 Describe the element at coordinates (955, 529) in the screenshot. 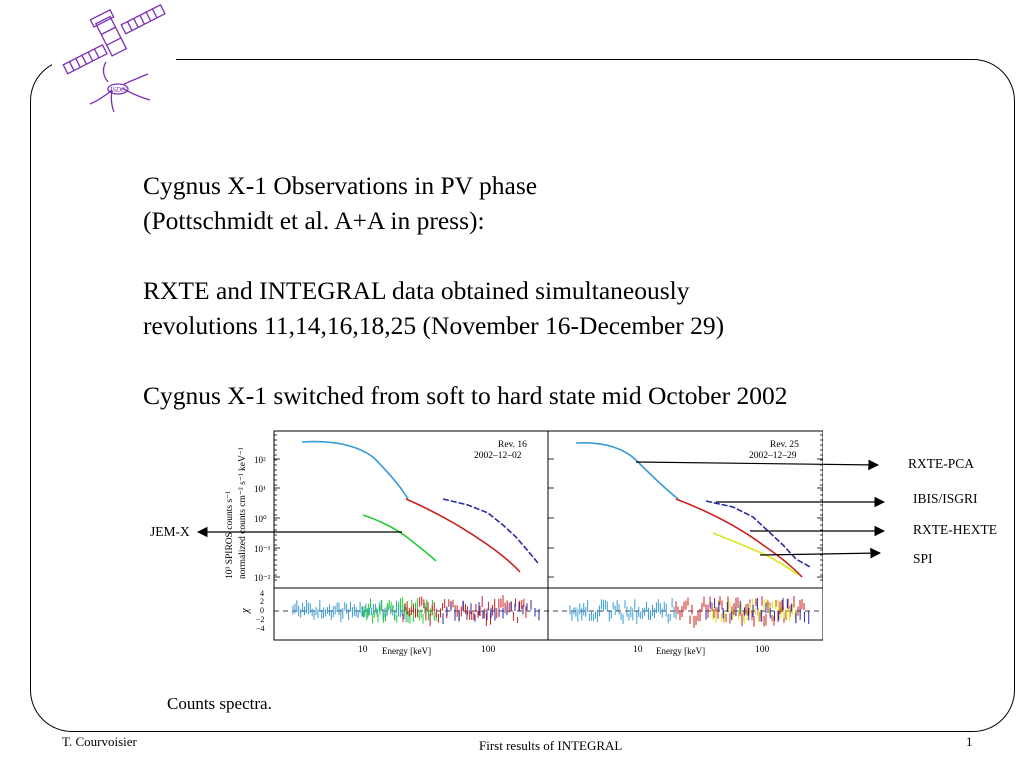

I see `label-rxte-hexte: RXTE-HEXTE` at that location.